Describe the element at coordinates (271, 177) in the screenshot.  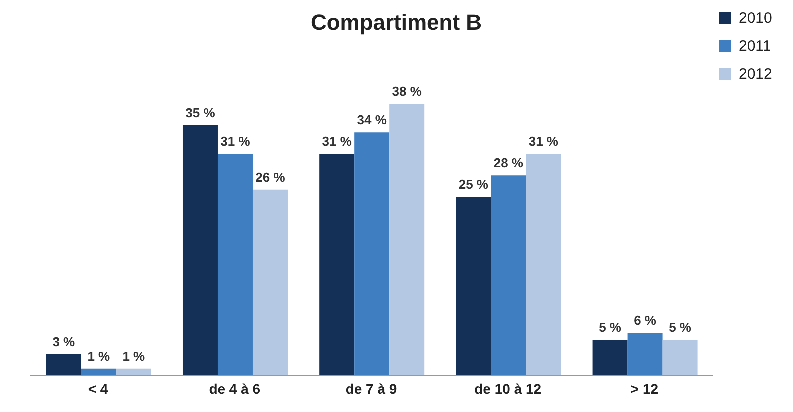
I see `data-label: 26 %` at that location.